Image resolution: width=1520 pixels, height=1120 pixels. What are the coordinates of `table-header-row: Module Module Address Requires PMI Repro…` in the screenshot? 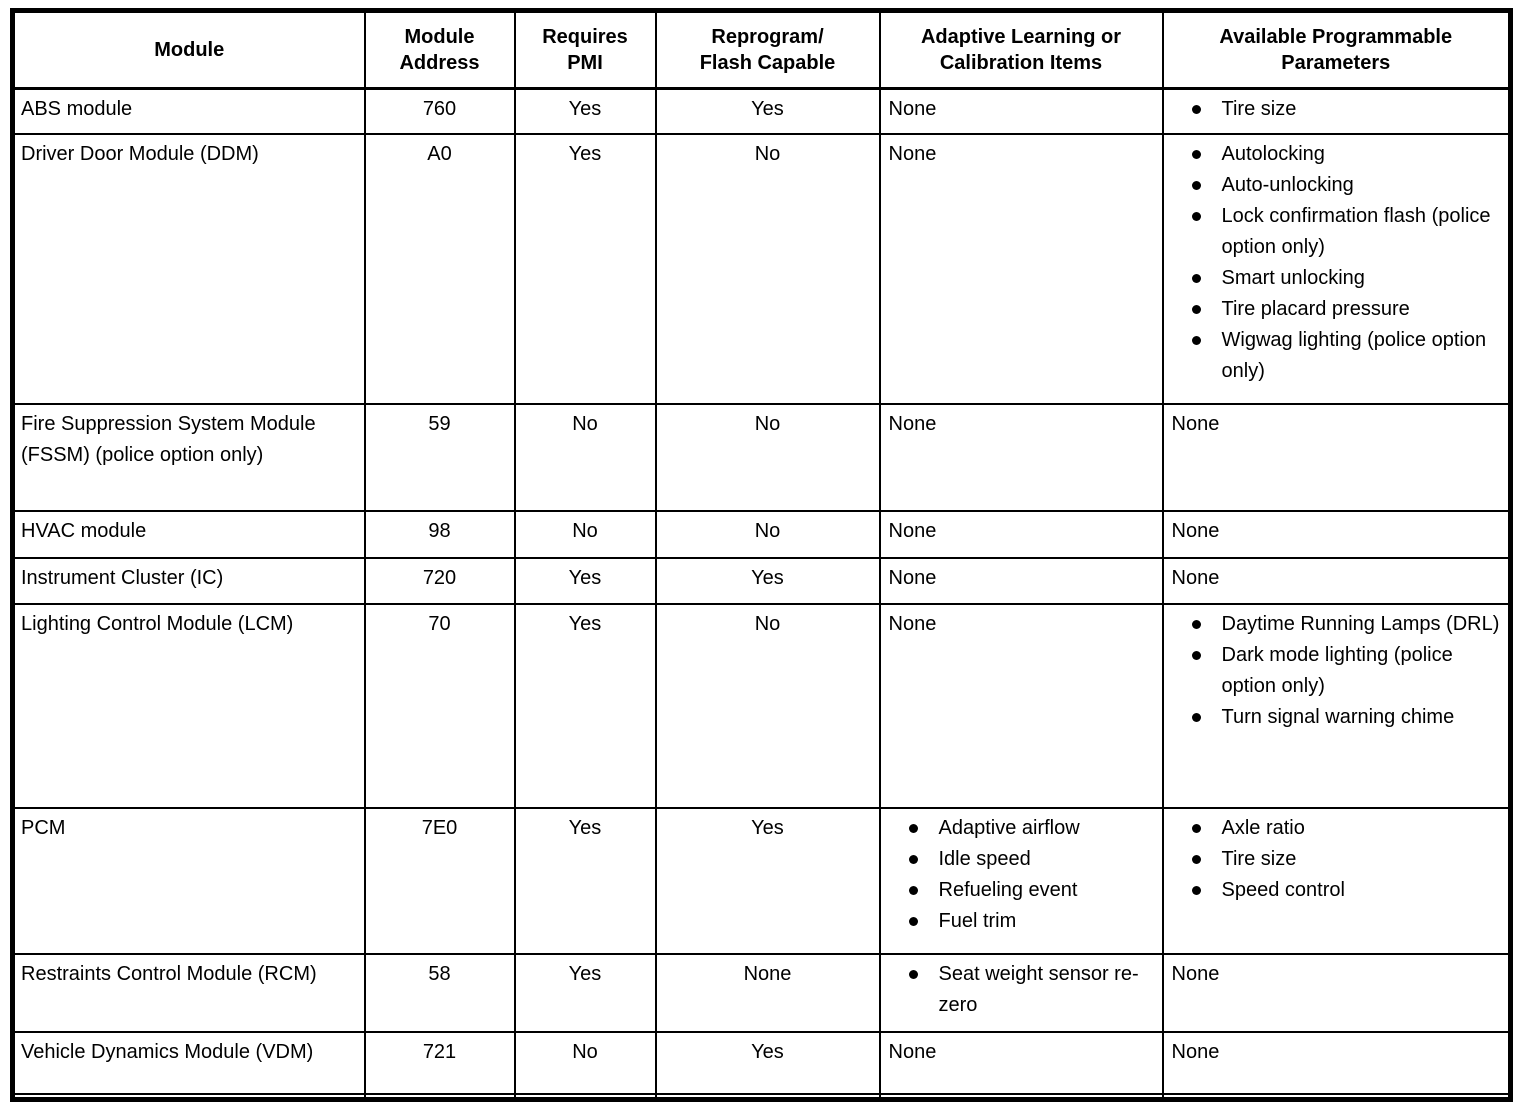 It's located at (761, 49).